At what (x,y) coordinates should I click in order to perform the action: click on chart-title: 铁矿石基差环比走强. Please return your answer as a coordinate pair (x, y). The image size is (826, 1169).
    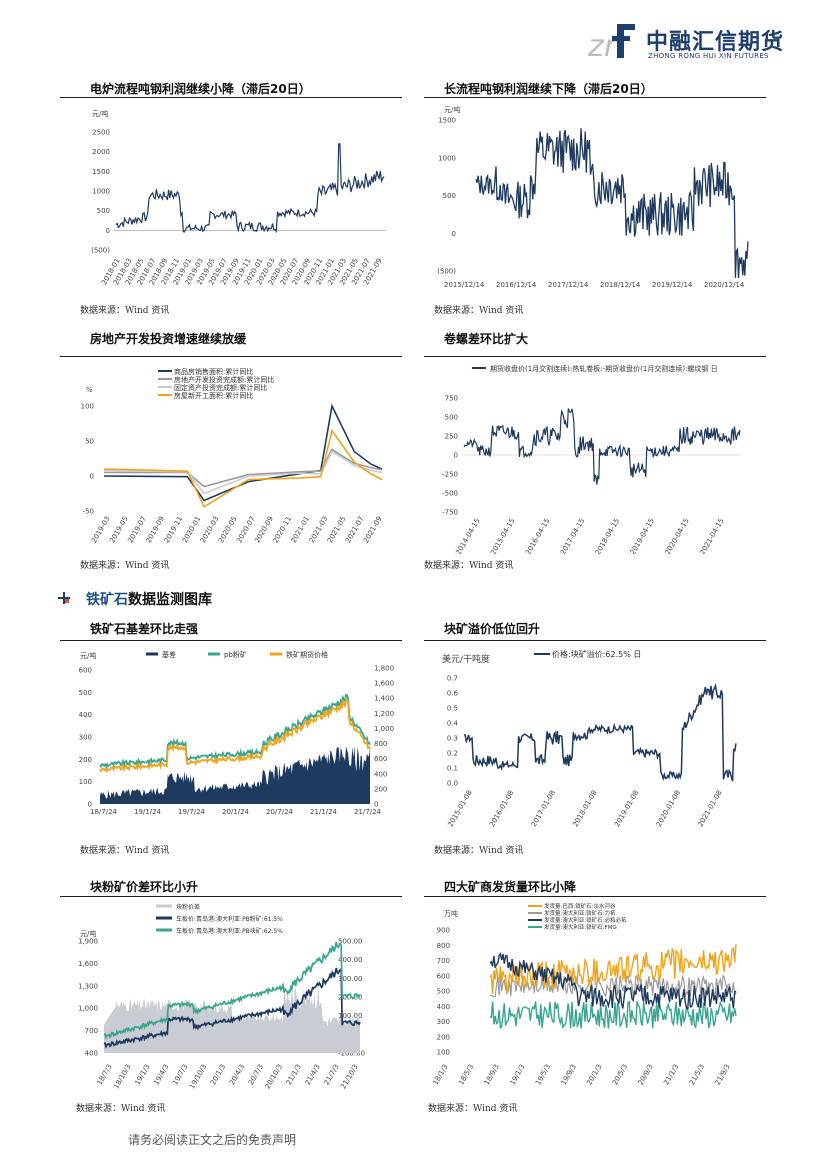
    Looking at the image, I should click on (144, 629).